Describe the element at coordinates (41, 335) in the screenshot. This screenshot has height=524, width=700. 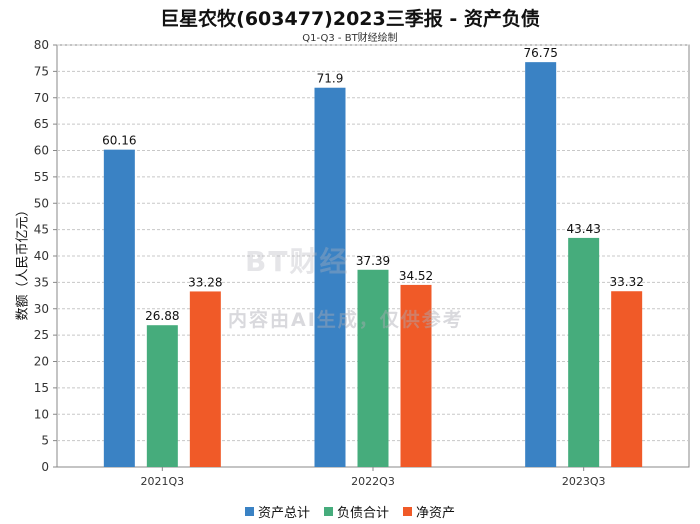
I see `y-tick-label: 25` at that location.